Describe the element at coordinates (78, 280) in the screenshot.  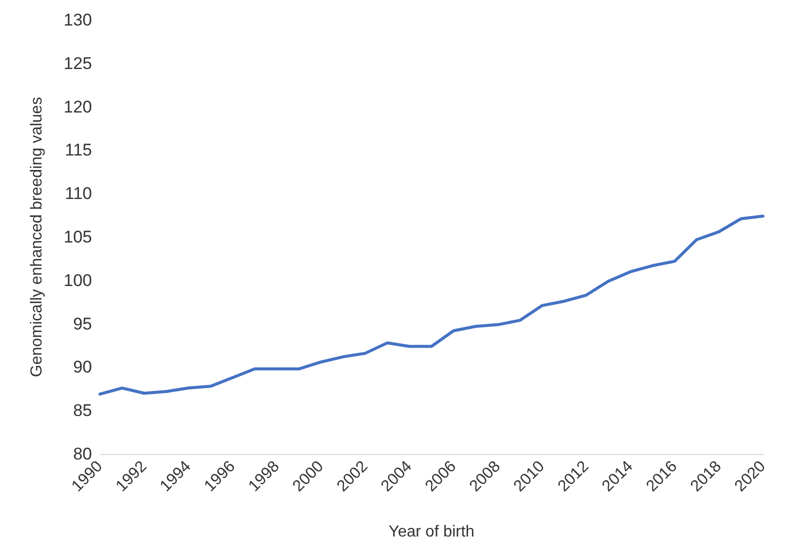
I see `y-tick-label: 100` at that location.